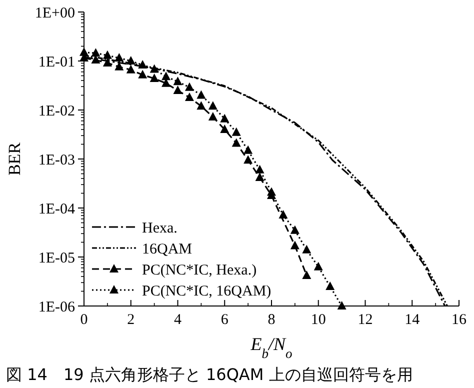 This screenshot has width=474, height=388. What do you see at coordinates (224, 320) in the screenshot?
I see `x-tick-label: 6` at bounding box center [224, 320].